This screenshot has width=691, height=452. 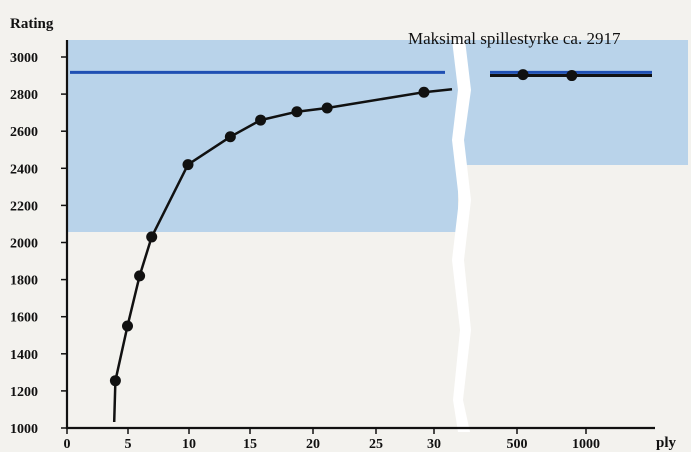 What do you see at coordinates (666, 443) in the screenshot?
I see `x-axis-title: ply` at bounding box center [666, 443].